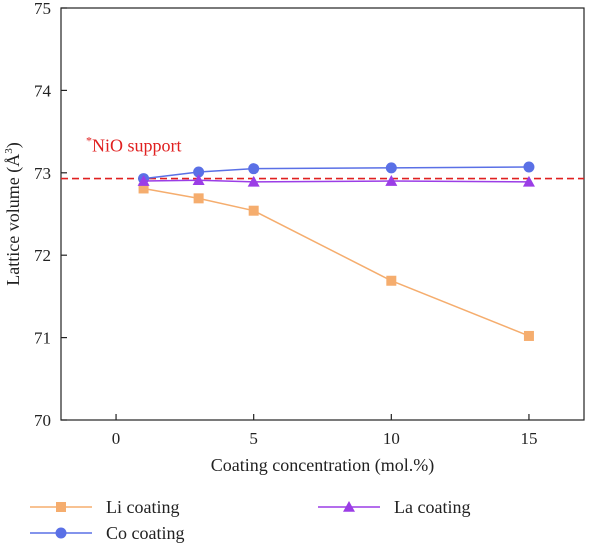 The width and height of the screenshot is (600, 544). Describe the element at coordinates (42, 420) in the screenshot. I see `y-tick-label: 70` at that location.